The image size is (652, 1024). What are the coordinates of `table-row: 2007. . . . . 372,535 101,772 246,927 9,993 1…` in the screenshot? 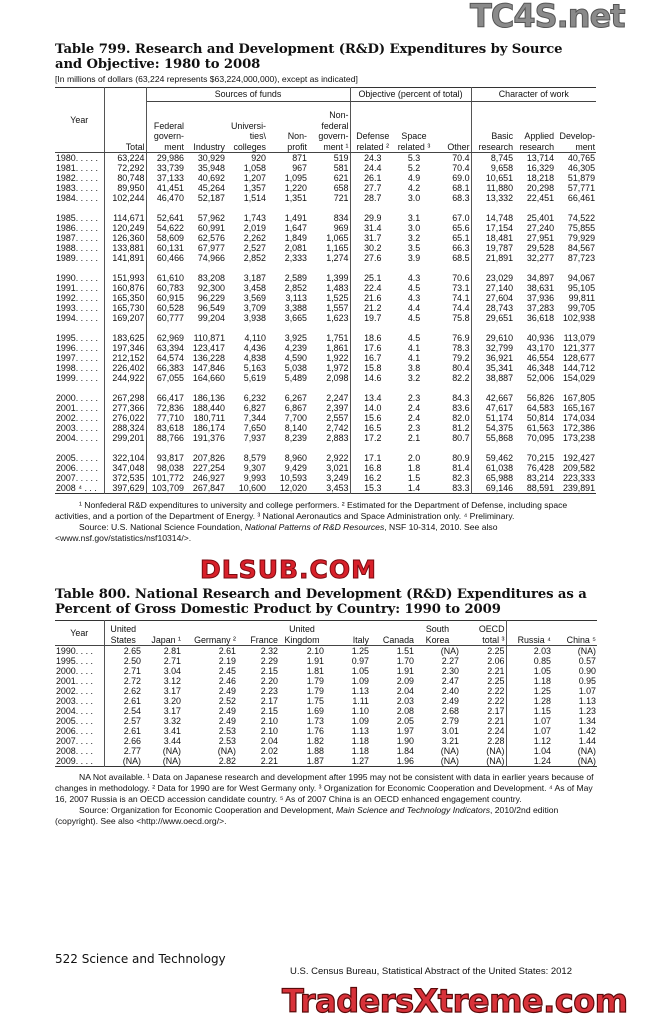 It's located at (325, 478).